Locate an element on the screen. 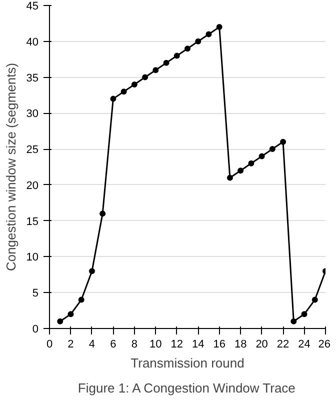 Image resolution: width=336 pixels, height=411 pixels. x-tick-label: 6 is located at coordinates (113, 344).